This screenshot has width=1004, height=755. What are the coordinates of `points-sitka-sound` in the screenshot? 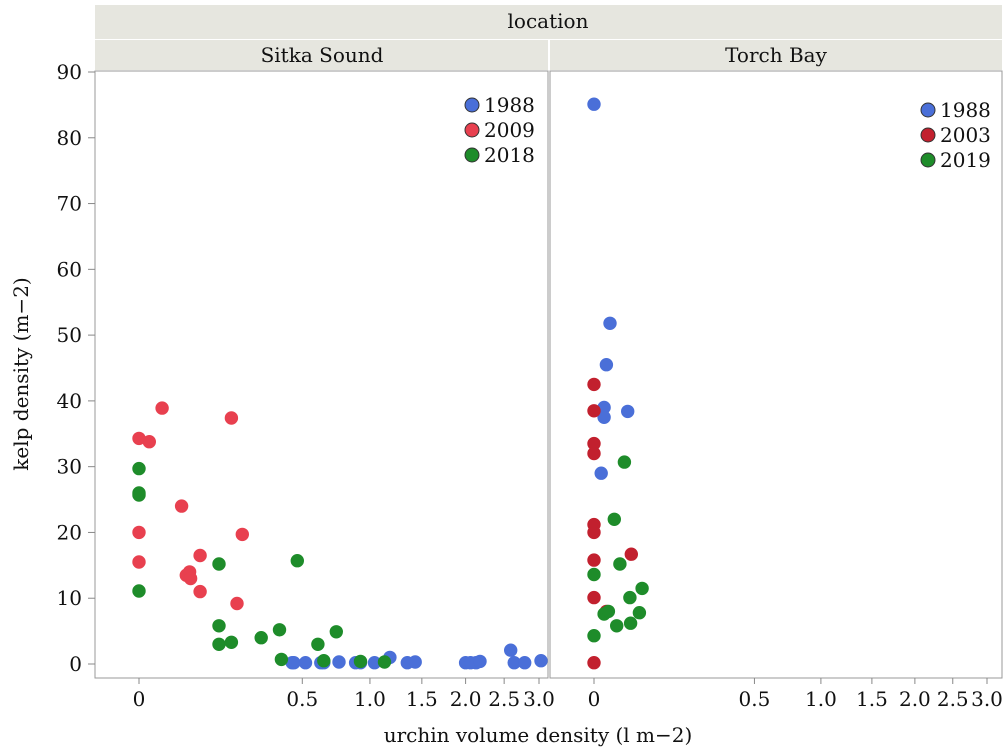 It's located at (340, 535).